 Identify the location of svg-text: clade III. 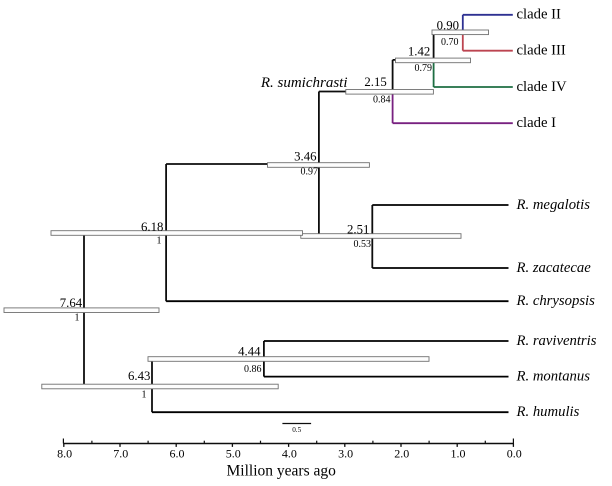
(541, 51).